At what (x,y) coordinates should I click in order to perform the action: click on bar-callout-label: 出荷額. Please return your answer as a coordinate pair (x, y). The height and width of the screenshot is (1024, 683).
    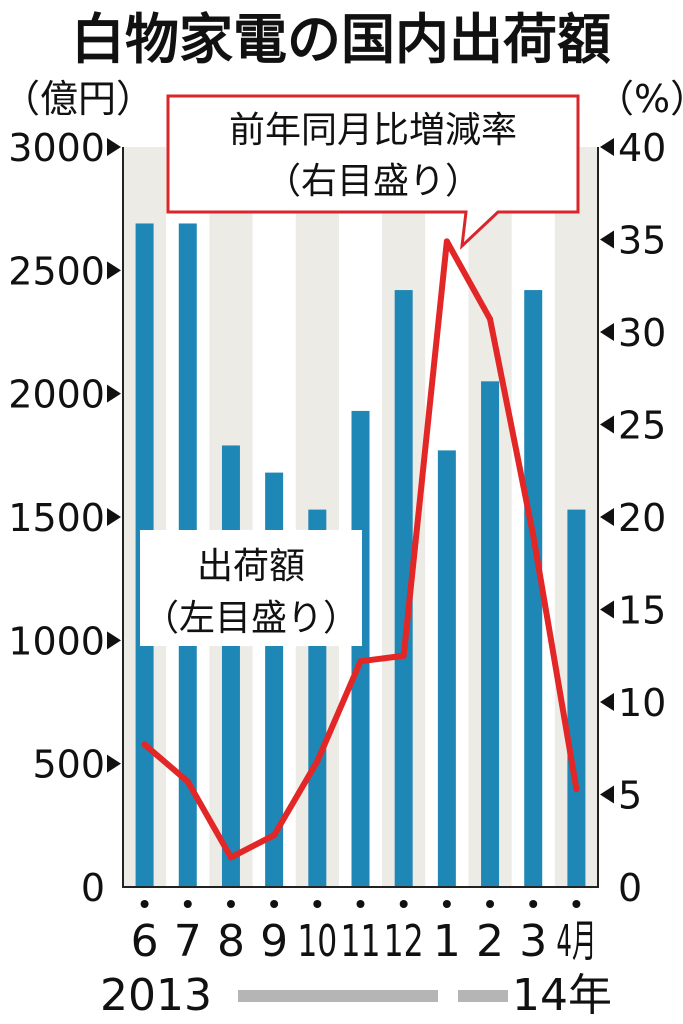
    Looking at the image, I should click on (251, 566).